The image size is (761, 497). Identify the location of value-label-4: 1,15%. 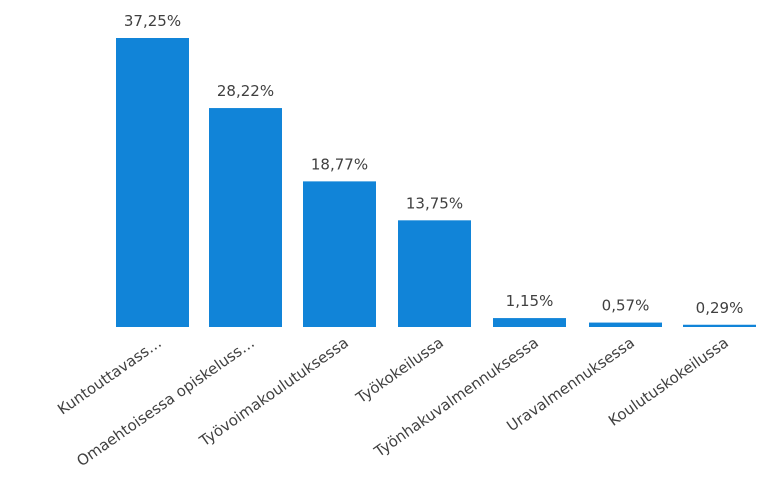
(530, 301).